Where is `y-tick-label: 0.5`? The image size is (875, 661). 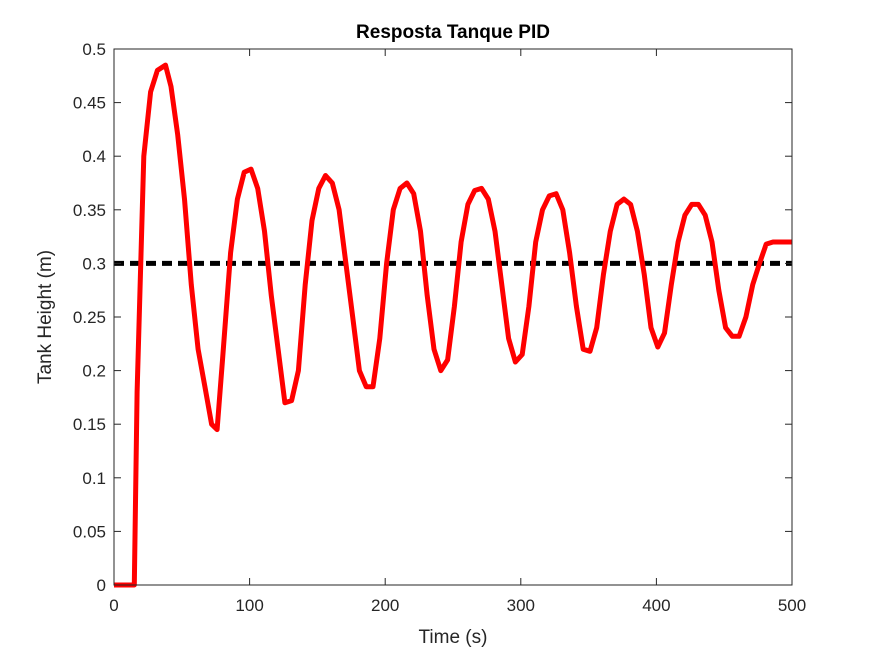 y-tick-label: 0.5 is located at coordinates (94, 49).